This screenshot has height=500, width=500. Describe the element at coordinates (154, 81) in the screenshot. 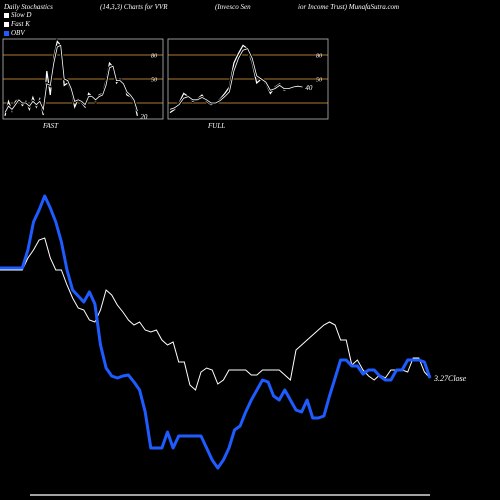

I see `panel-fast-ref-label-50: 50` at that location.